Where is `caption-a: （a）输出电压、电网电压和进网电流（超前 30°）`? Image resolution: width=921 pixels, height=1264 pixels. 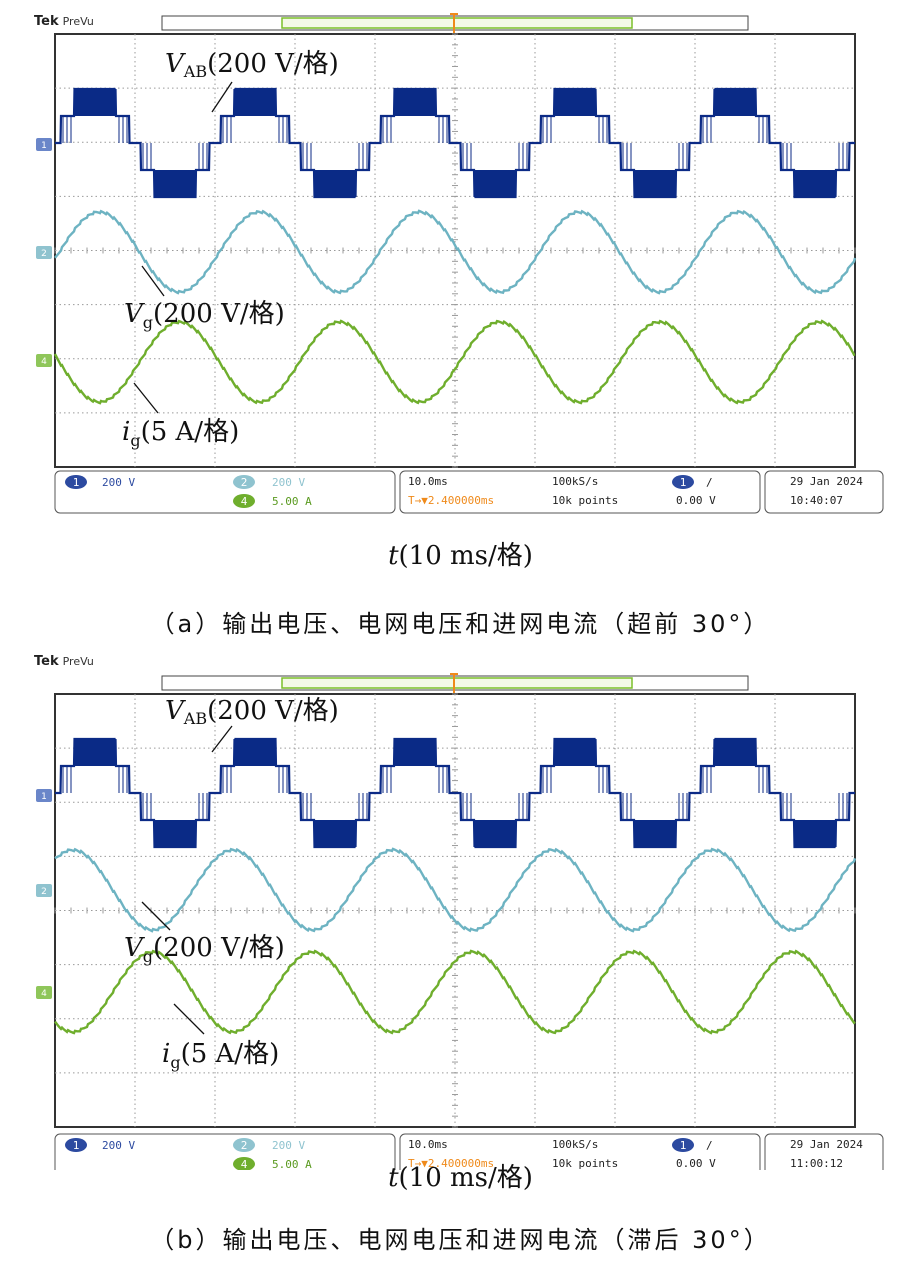
caption-a: （a）输出电压、电网电压和进网电流（超前 30°） is located at coordinates (460, 624).